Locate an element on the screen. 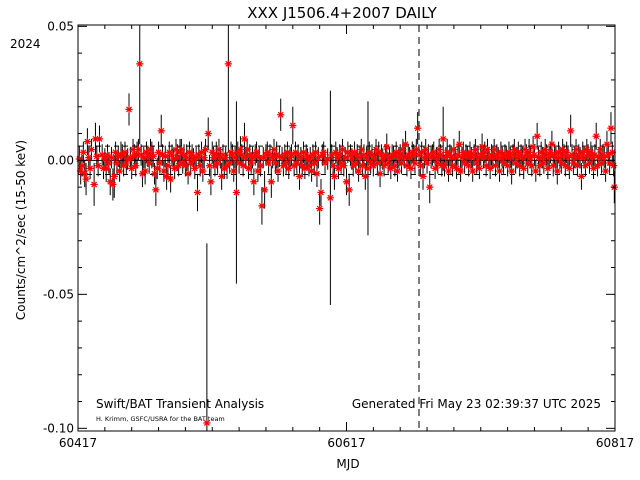 The width and height of the screenshot is (640, 480). y-tick-label: -0.10 is located at coordinates (58, 428).